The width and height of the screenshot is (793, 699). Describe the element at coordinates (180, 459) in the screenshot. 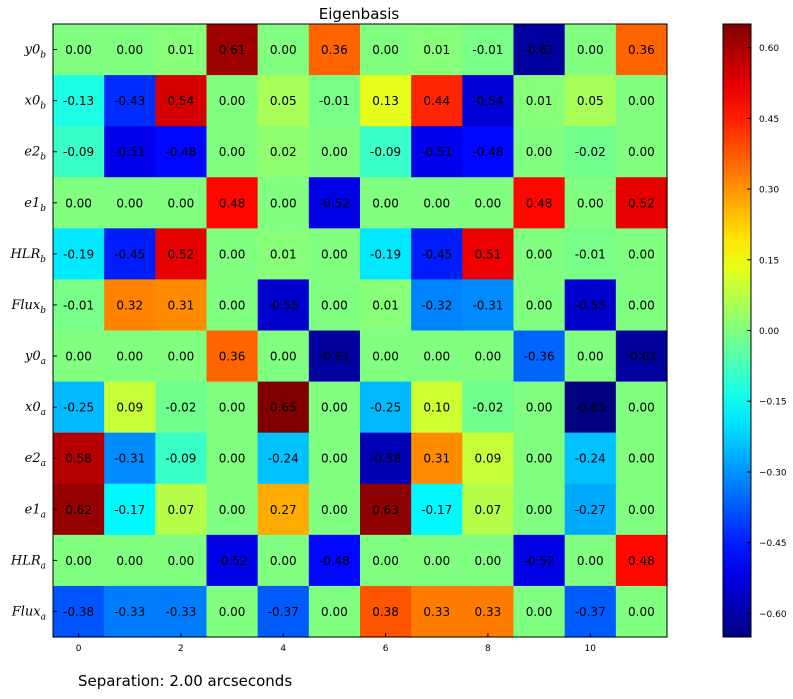

I see `cell-value-label: -0.09` at that location.